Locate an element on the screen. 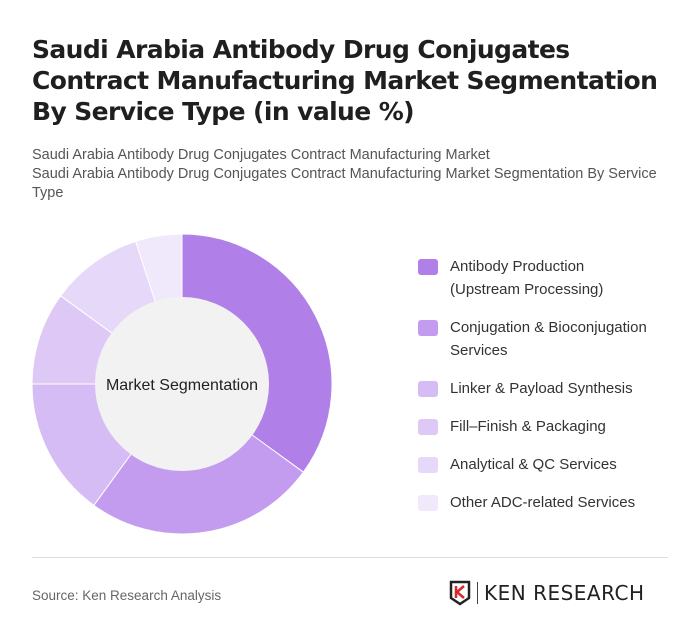  legend-item: Other ADC-related Services is located at coordinates (553, 502).